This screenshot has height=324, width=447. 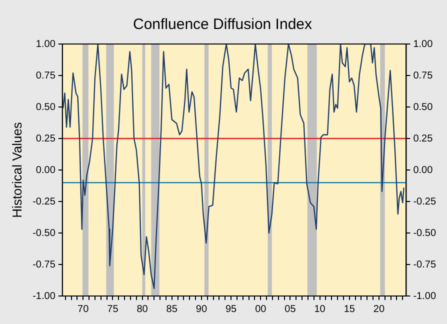 I want to click on y2-tick-label: 1.00, so click(x=423, y=44).